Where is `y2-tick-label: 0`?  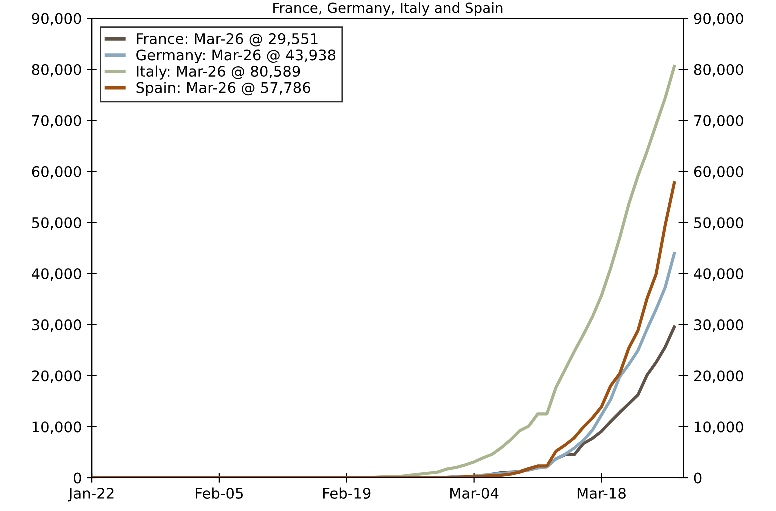 y2-tick-label: 0 is located at coordinates (698, 478).